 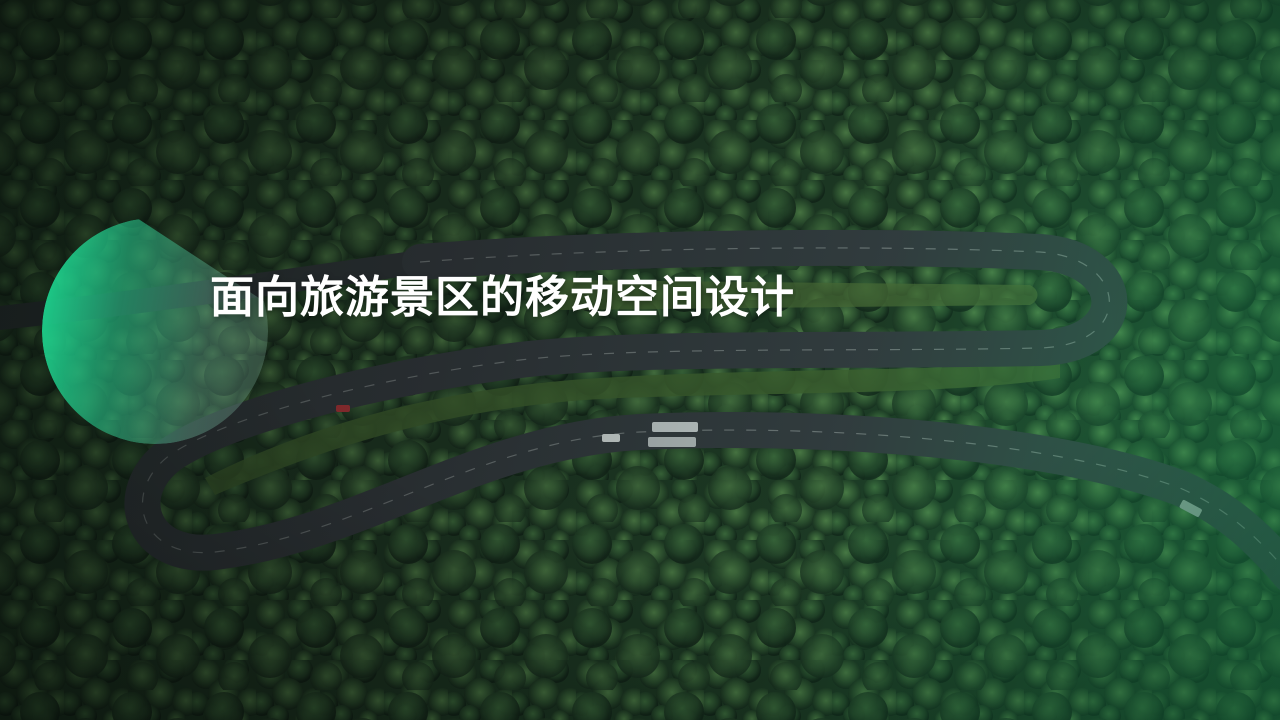 What do you see at coordinates (502, 297) in the screenshot?
I see `slide-title: 面向旅游景区的移动空间设计` at bounding box center [502, 297].